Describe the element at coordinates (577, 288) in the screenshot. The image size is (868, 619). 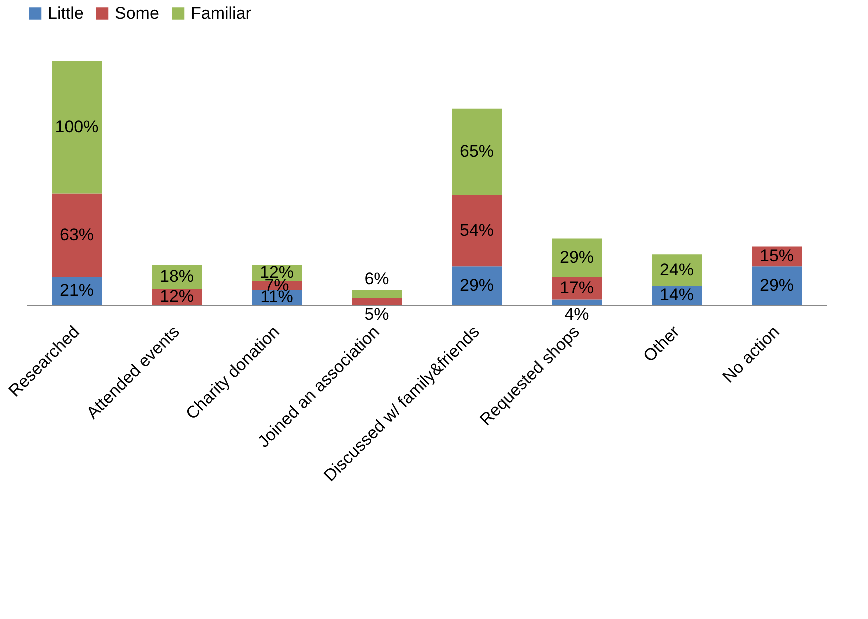
I see `data-label: 17%` at that location.